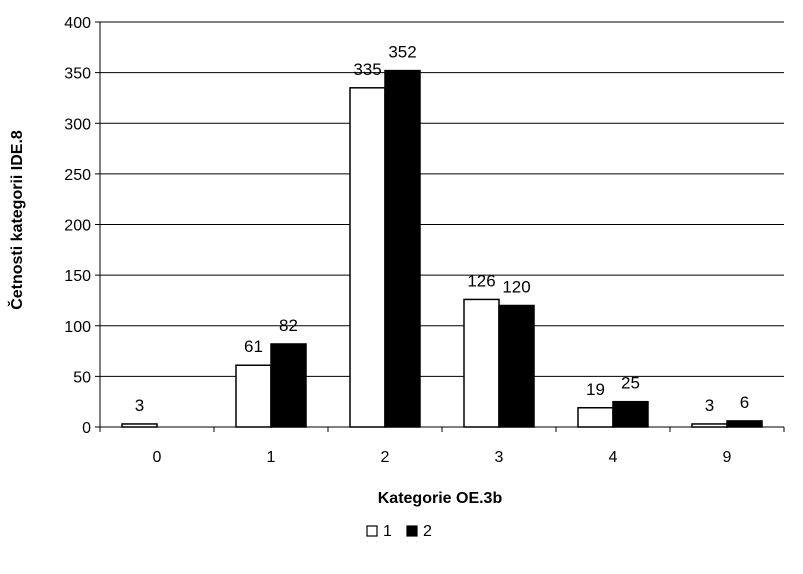 The height and width of the screenshot is (574, 803). Describe the element at coordinates (744, 402) in the screenshot. I see `data-label: 6` at that location.